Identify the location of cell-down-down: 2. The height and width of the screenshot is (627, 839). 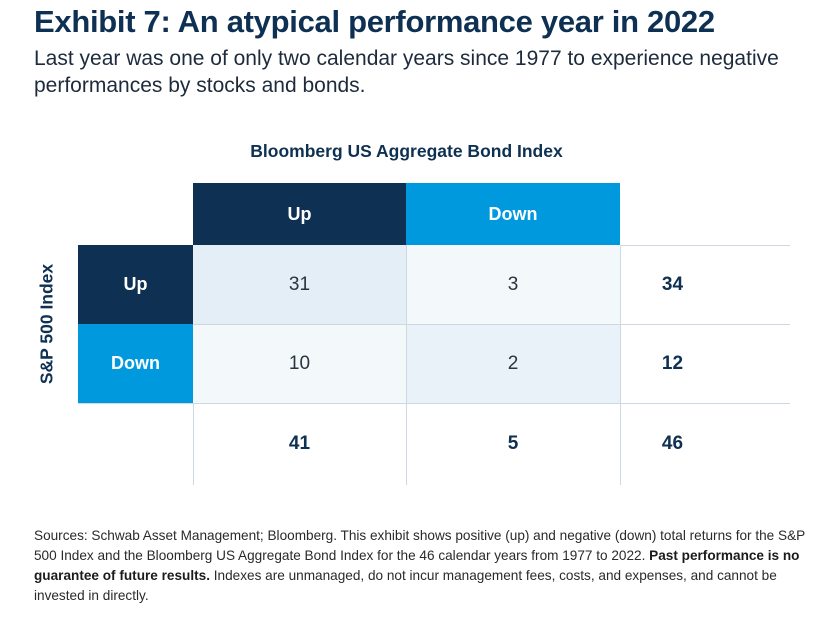
(513, 363).